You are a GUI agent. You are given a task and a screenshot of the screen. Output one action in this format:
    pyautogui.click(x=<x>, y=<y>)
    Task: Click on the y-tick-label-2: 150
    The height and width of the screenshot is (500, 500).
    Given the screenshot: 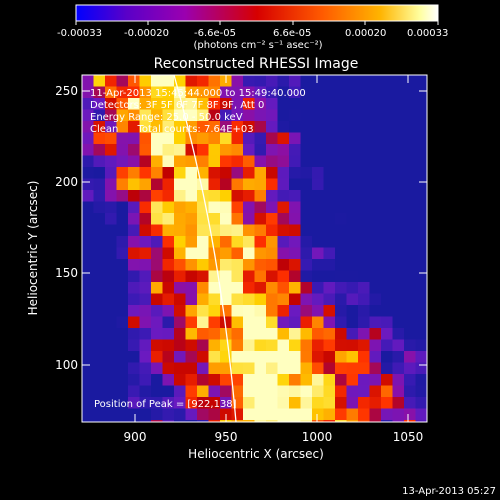 What is the action you would take?
    pyautogui.click(x=66, y=273)
    